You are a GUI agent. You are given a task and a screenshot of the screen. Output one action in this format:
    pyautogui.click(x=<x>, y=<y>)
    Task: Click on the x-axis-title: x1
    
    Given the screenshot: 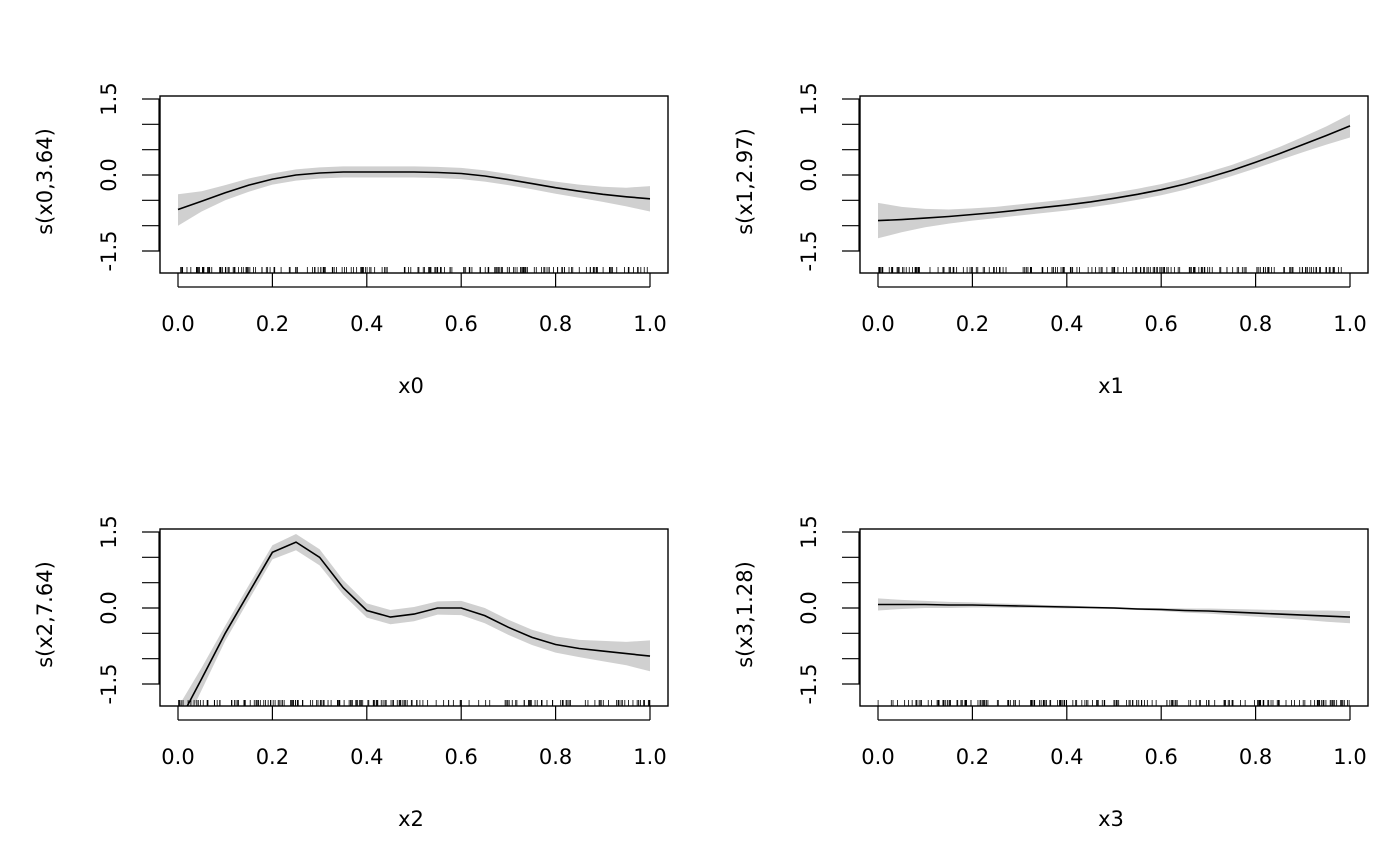 What is the action you would take?
    pyautogui.click(x=1111, y=386)
    